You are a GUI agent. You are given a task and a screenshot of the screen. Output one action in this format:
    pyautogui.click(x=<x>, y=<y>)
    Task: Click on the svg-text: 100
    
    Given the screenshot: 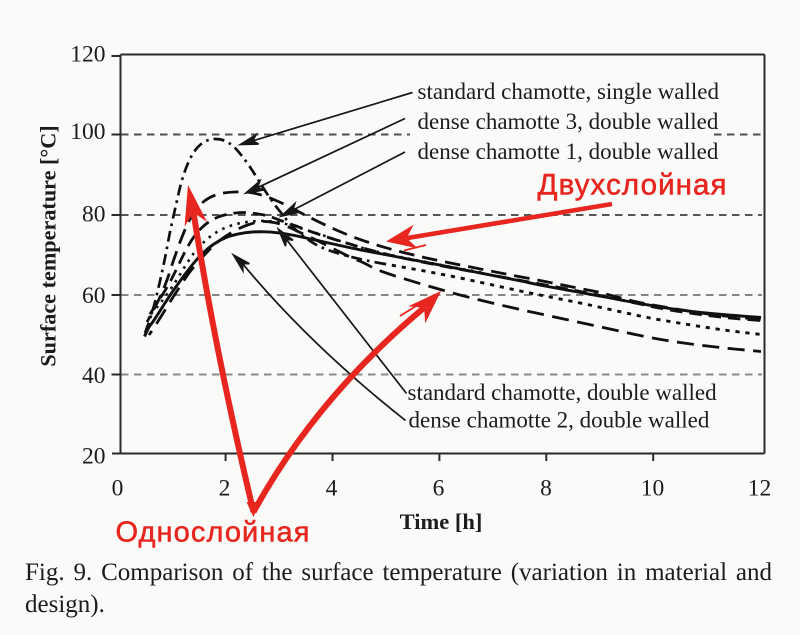 What is the action you would take?
    pyautogui.click(x=87, y=132)
    